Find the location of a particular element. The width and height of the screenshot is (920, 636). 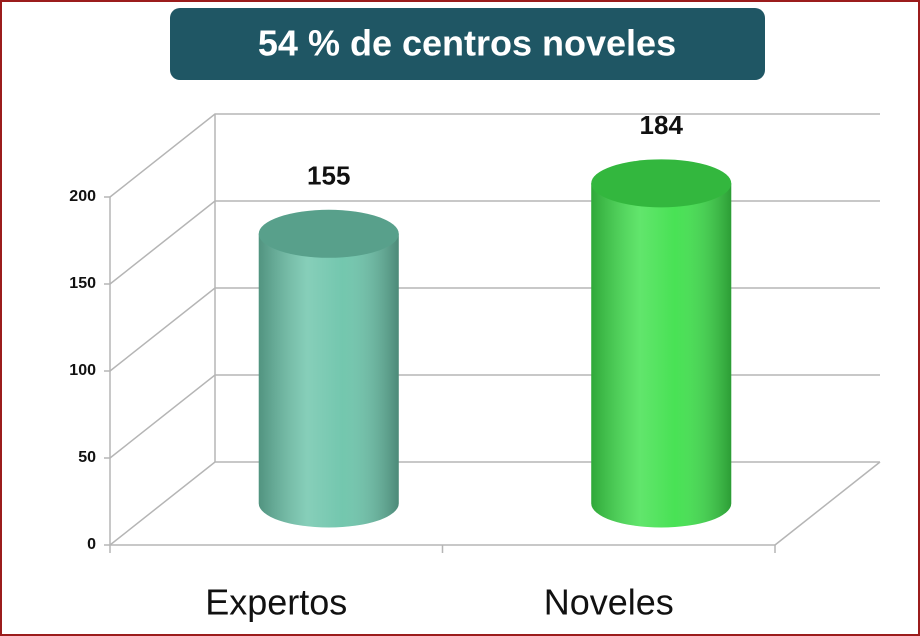

x-tick-label: Expertos is located at coordinates (276, 602).